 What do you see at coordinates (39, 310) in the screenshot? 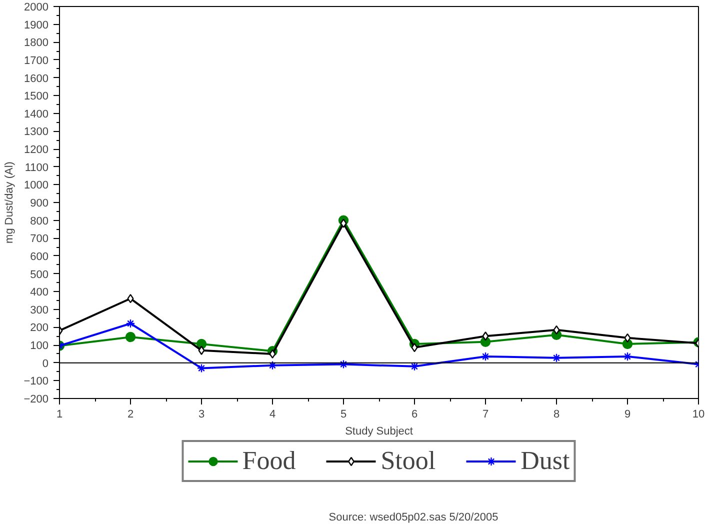
I see `y-tick-label: 300` at bounding box center [39, 310].